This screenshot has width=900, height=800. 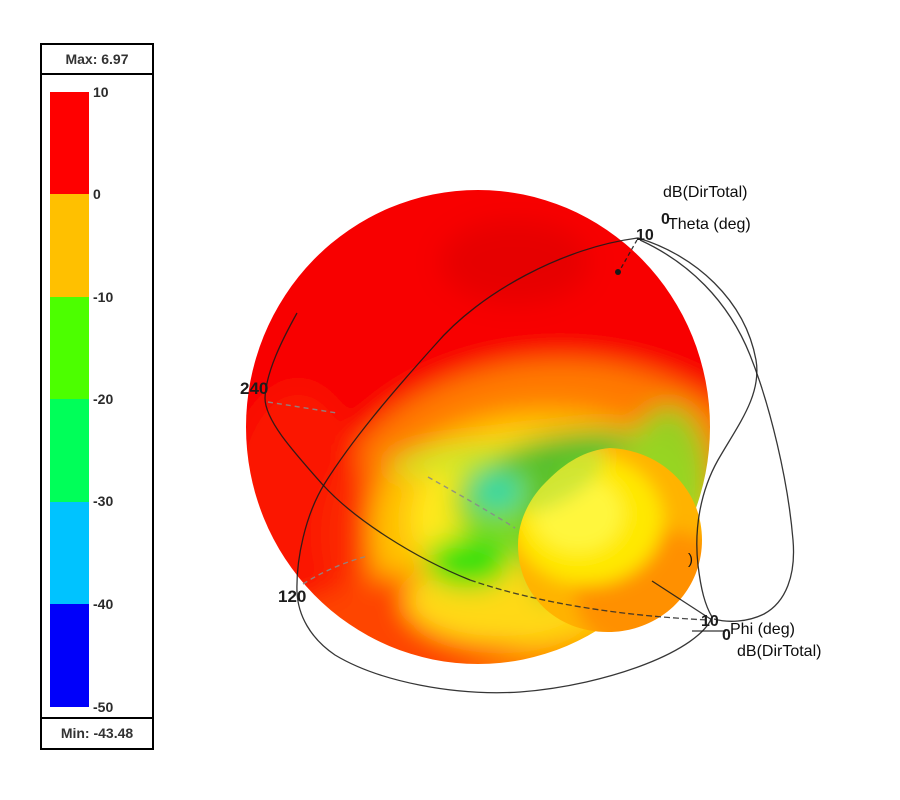 I want to click on phi-axis-tick, so click(x=682, y=600).